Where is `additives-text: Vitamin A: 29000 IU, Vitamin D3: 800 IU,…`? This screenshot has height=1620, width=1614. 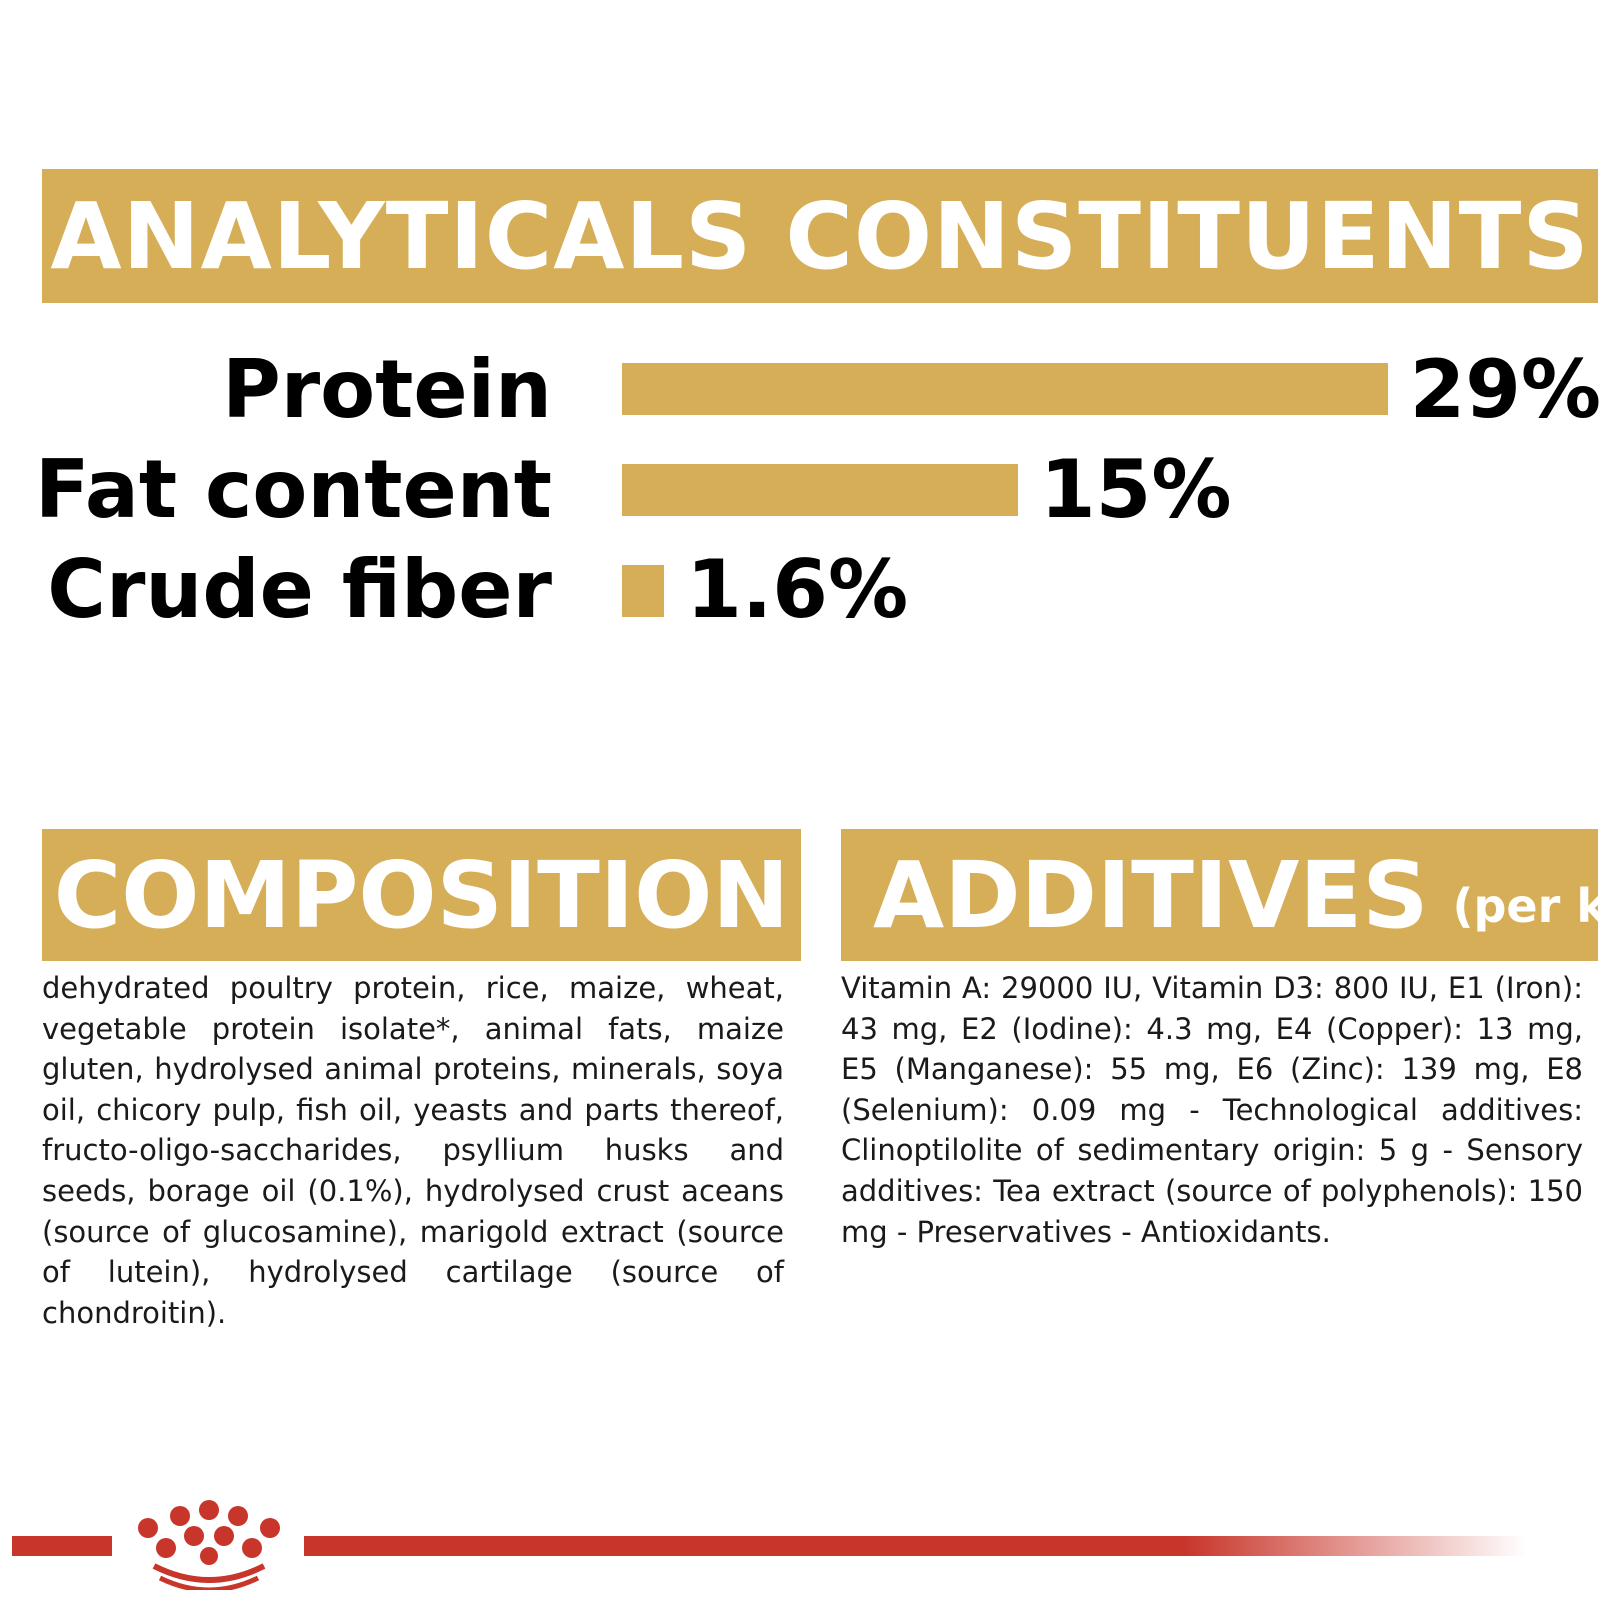
additives-text: Vitamin A: 29000 IU, Vitamin D3: 800 IU,… is located at coordinates (1212, 1110).